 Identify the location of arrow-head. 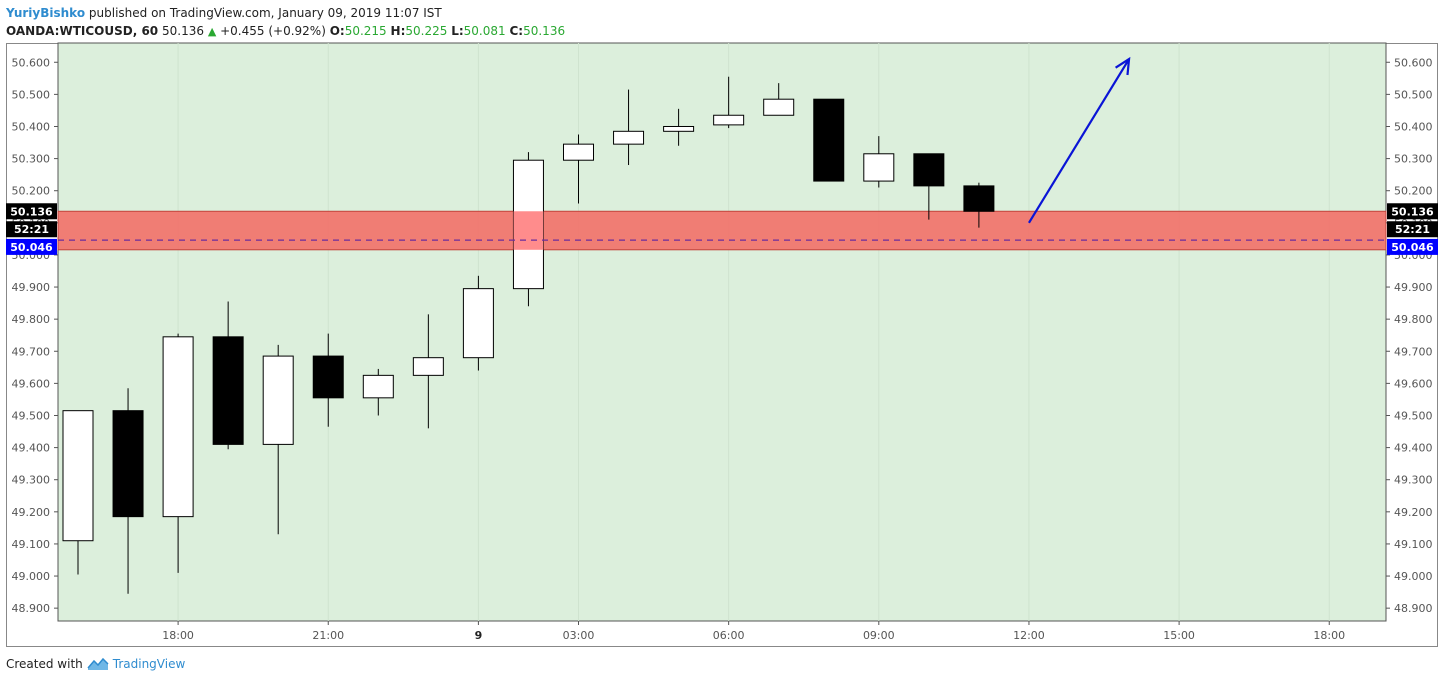
(1123, 66).